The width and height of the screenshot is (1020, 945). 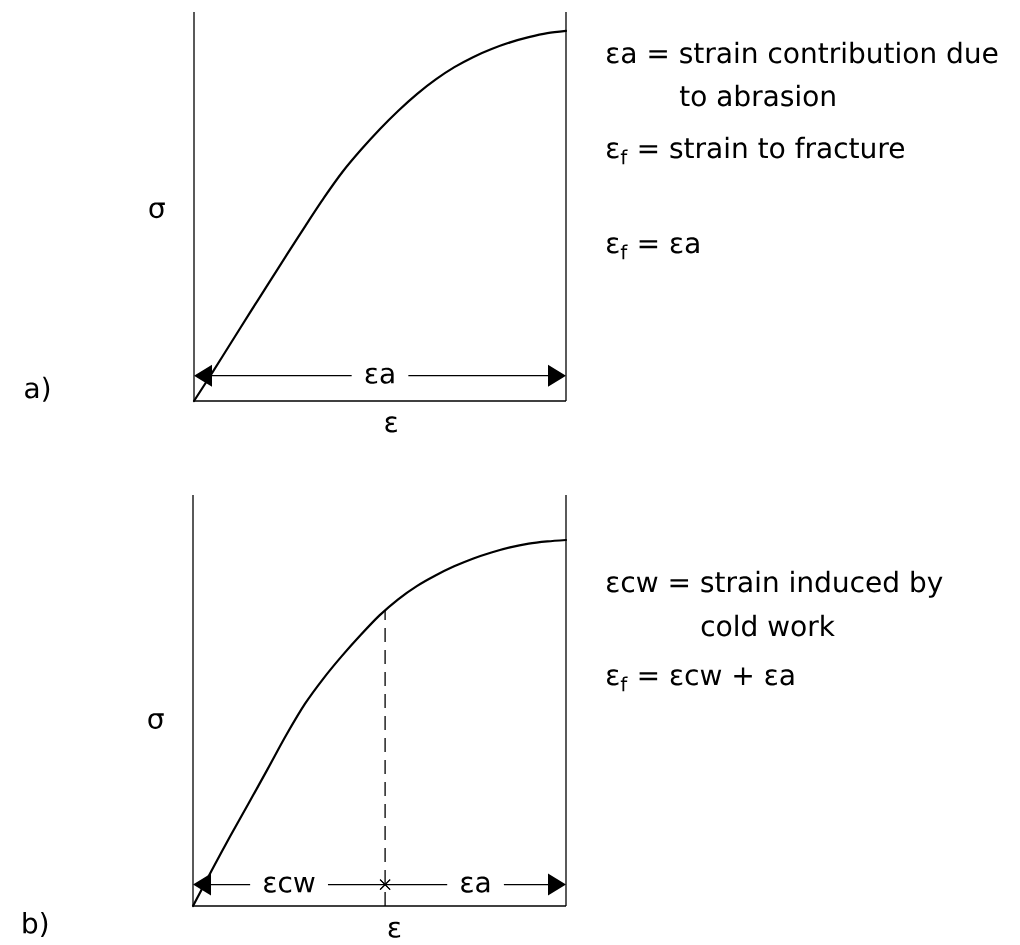 What do you see at coordinates (755, 150) in the screenshot?
I see `text: ε$_{f}$ = strain to fracture` at bounding box center [755, 150].